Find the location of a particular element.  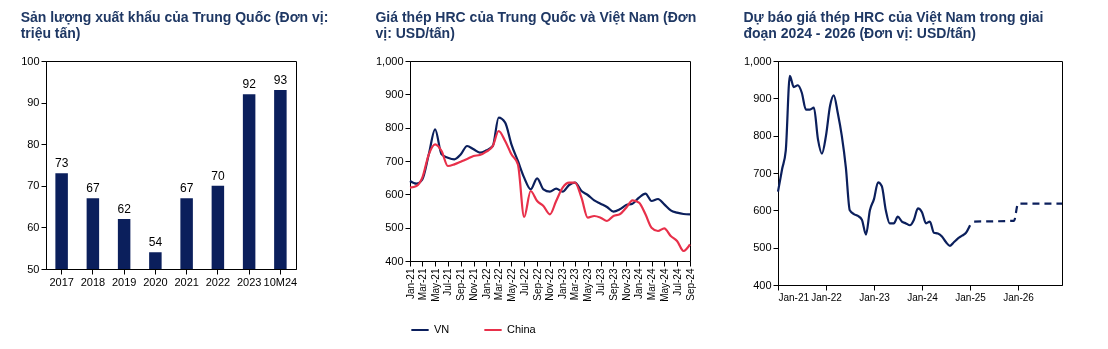

chart-title: Giá thép HRC của Trung Quốc và Việt Nam (Đơn vị: USD/tấn) is located at coordinates (536, 25).